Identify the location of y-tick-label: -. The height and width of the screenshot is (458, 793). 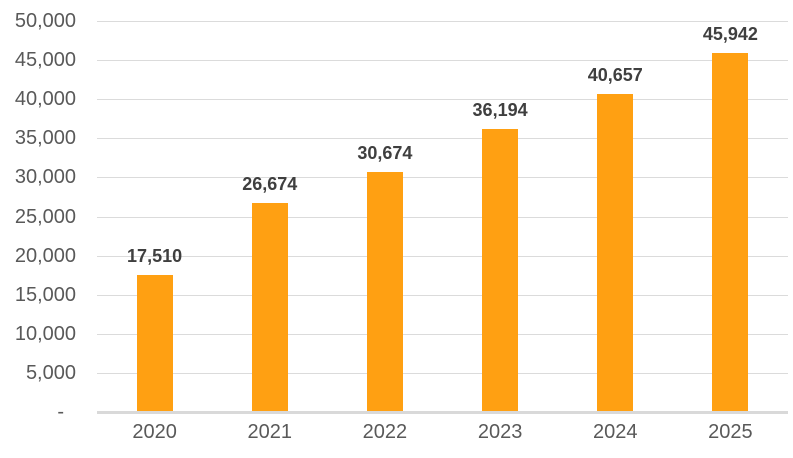
(60, 412).